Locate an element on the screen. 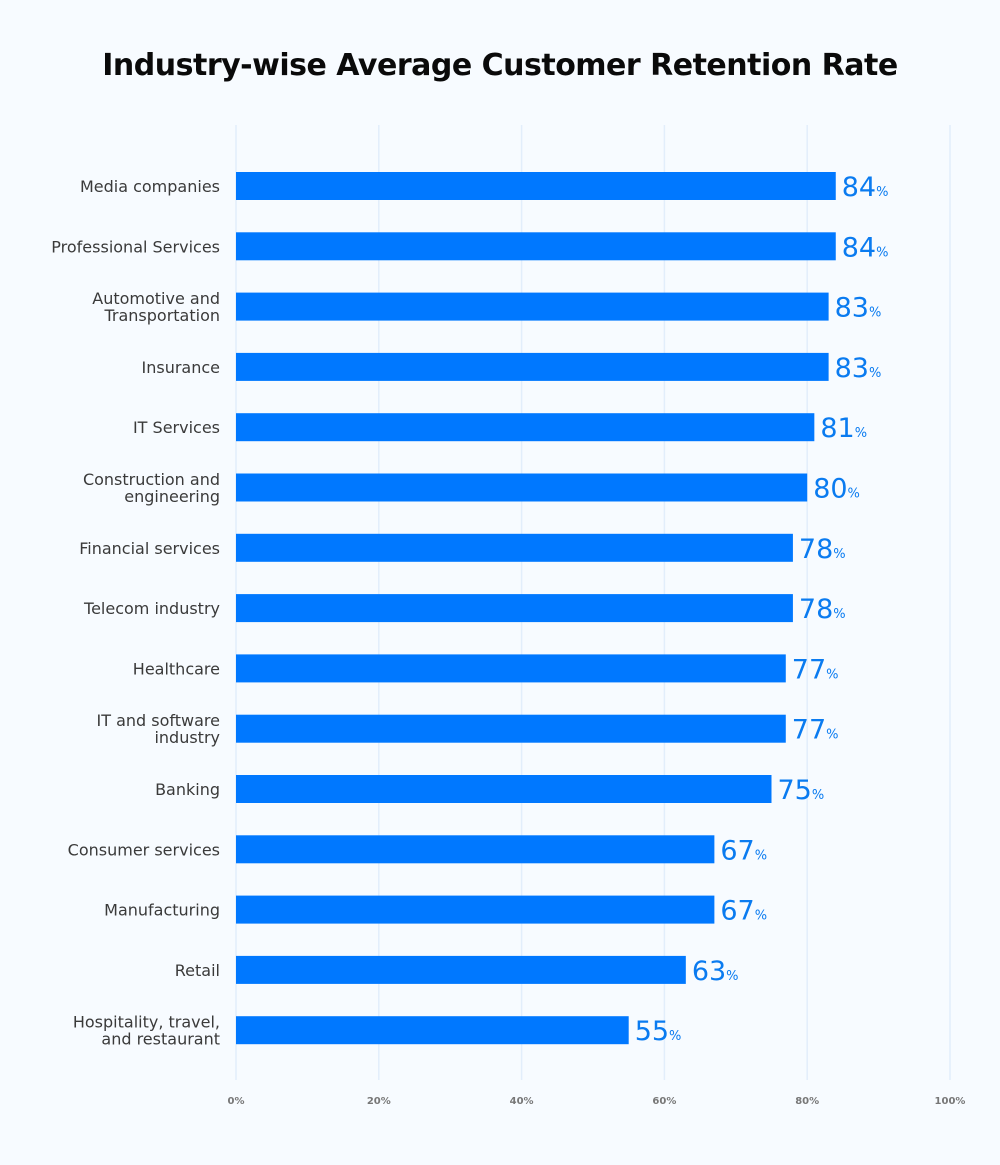  category-label: Banking is located at coordinates (187, 789).